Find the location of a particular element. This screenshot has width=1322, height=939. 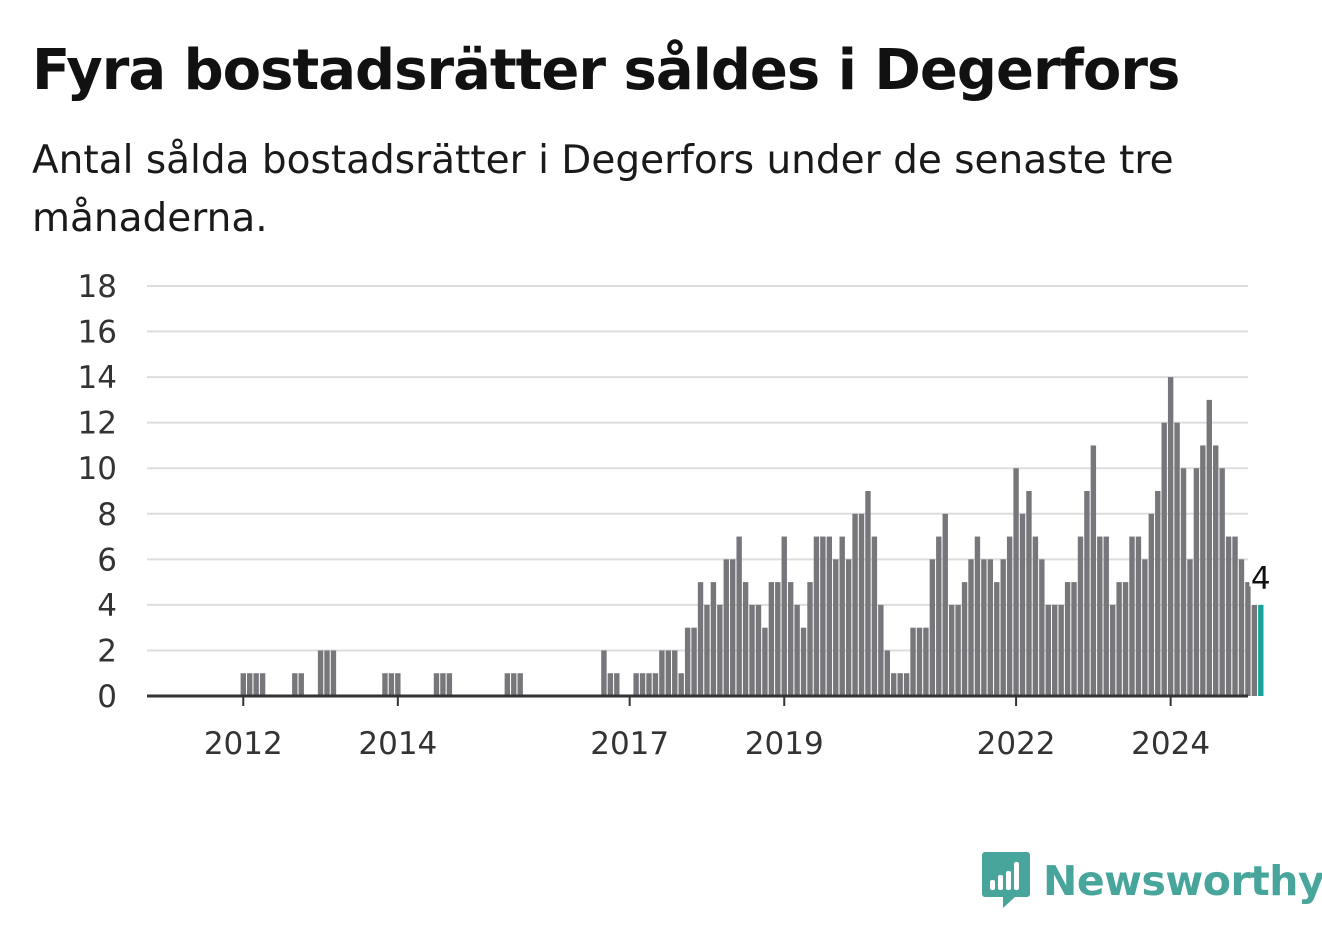

x-tick-label: 2022 is located at coordinates (1016, 744).